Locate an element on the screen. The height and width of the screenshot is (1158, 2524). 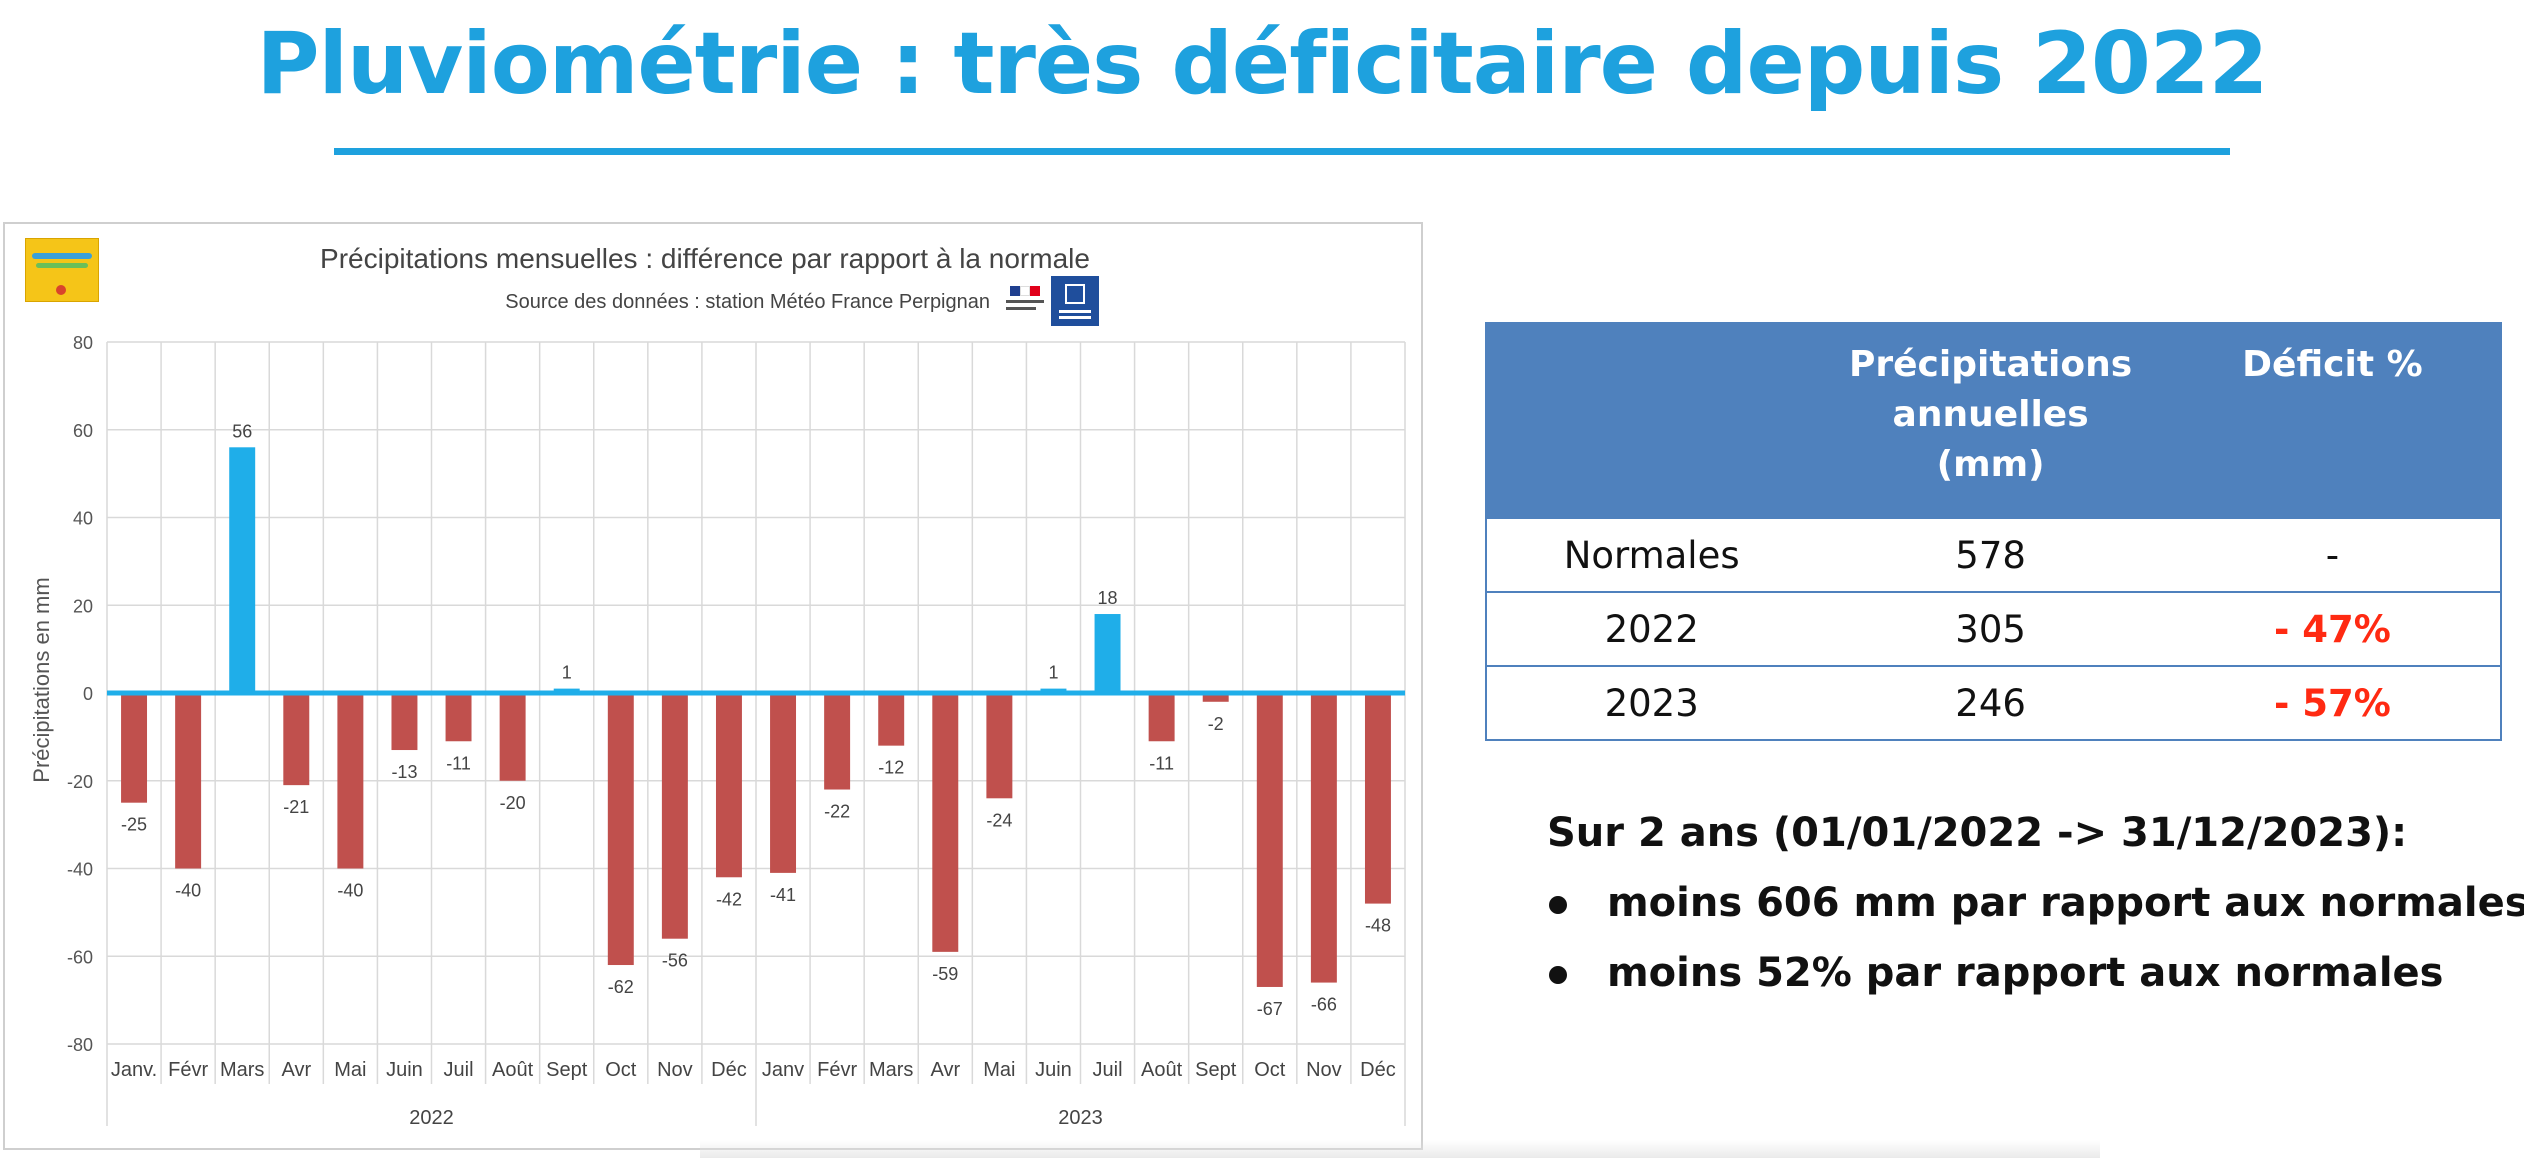
data-label: -56 is located at coordinates (675, 961).